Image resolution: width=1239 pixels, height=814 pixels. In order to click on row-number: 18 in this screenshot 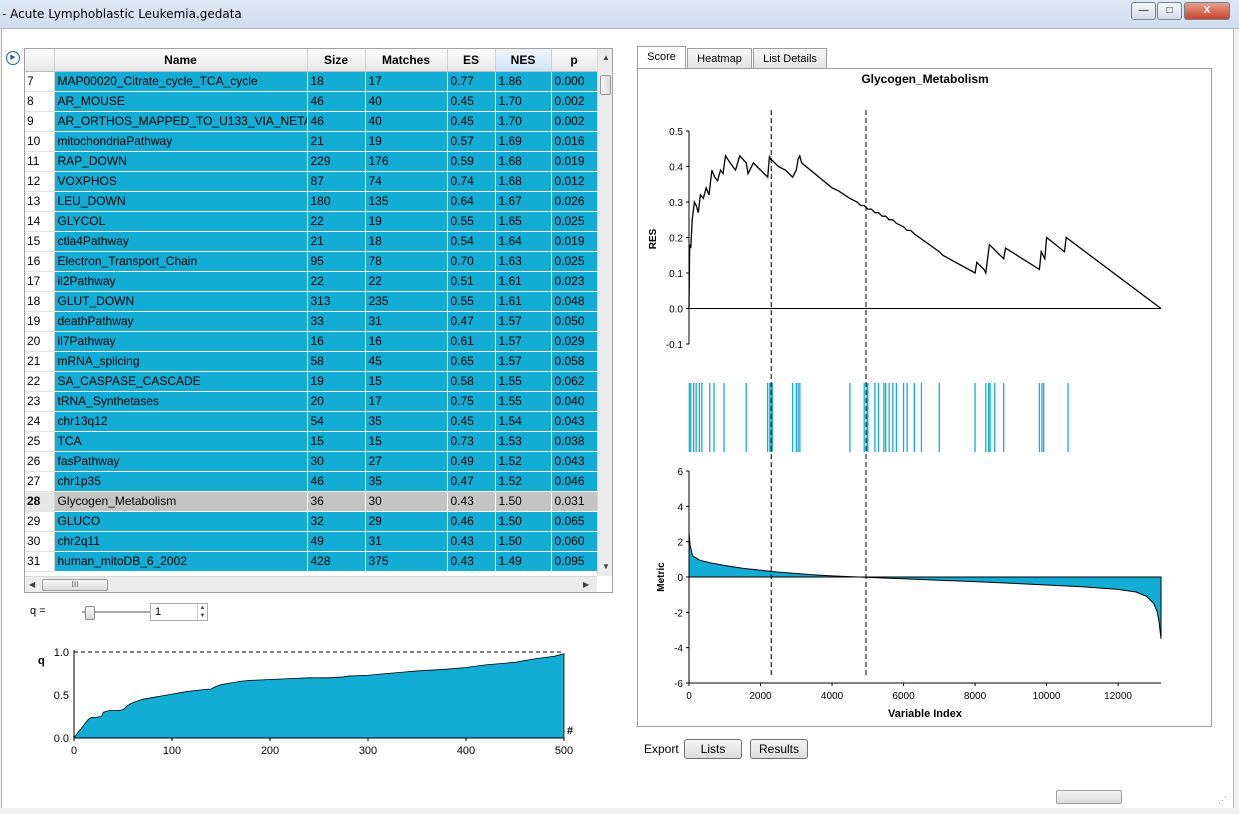, I will do `click(40, 301)`.